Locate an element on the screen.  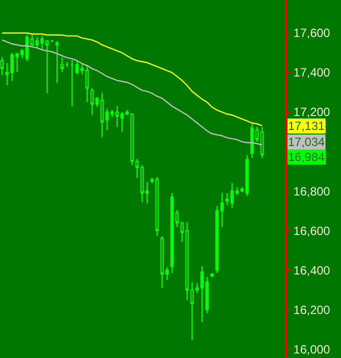
text: 17,034 is located at coordinates (307, 142).